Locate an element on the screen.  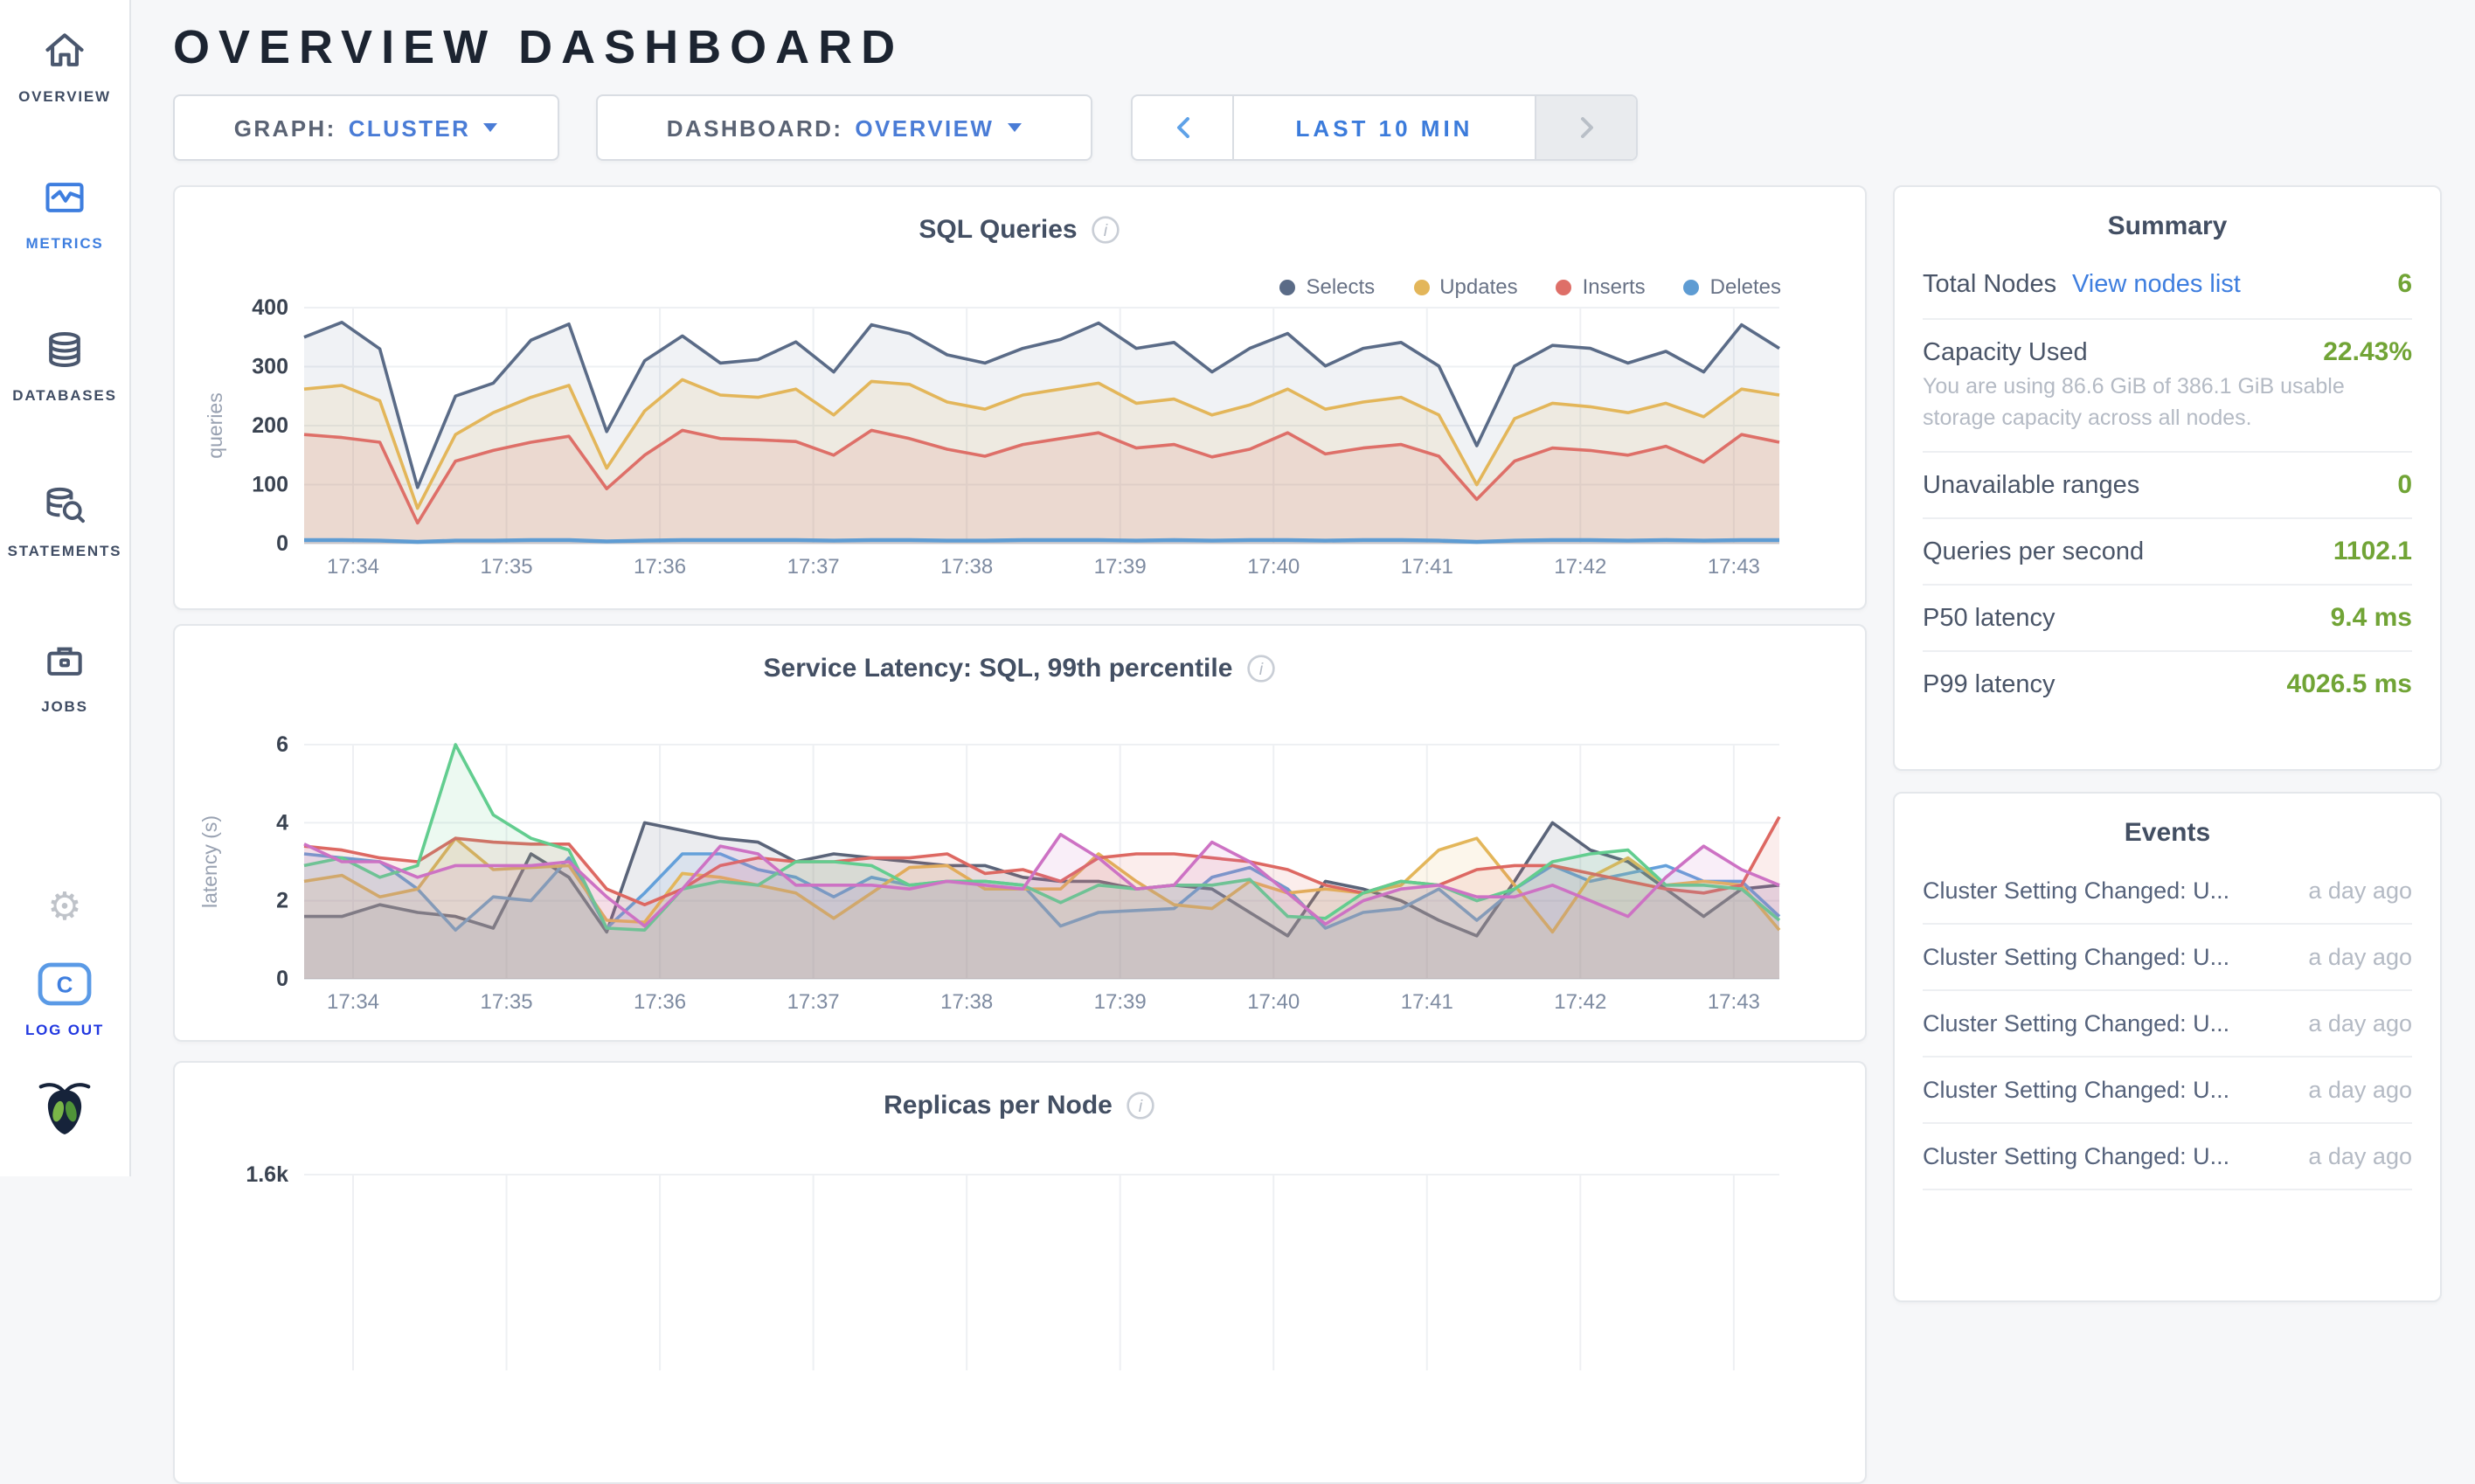
summary-row-p99: P99 latency 4026.5 ms is located at coordinates (2167, 684).